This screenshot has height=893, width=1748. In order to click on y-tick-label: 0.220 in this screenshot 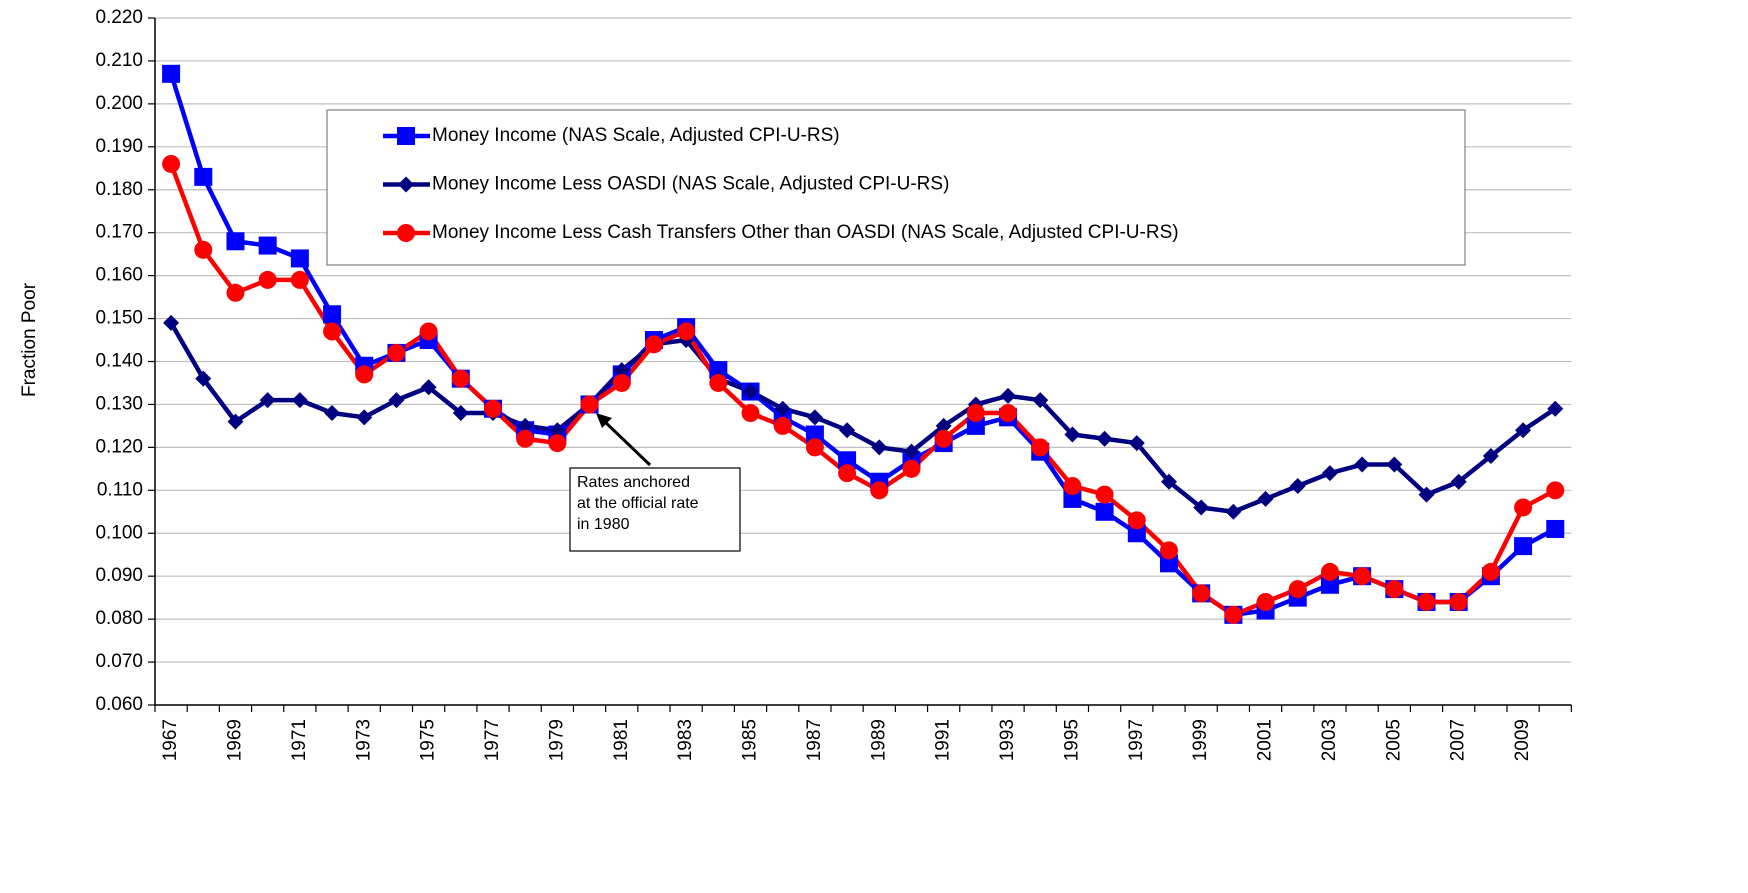, I will do `click(119, 17)`.